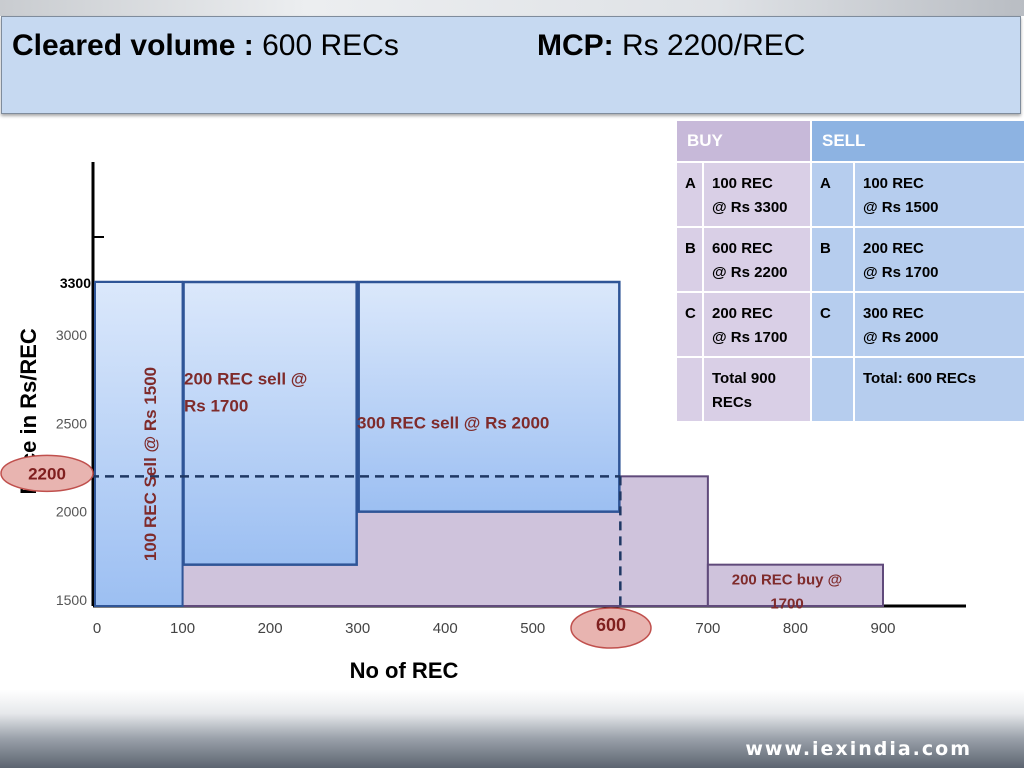 Image resolution: width=1024 pixels, height=768 pixels. I want to click on x-tick-label: 100, so click(182, 628).